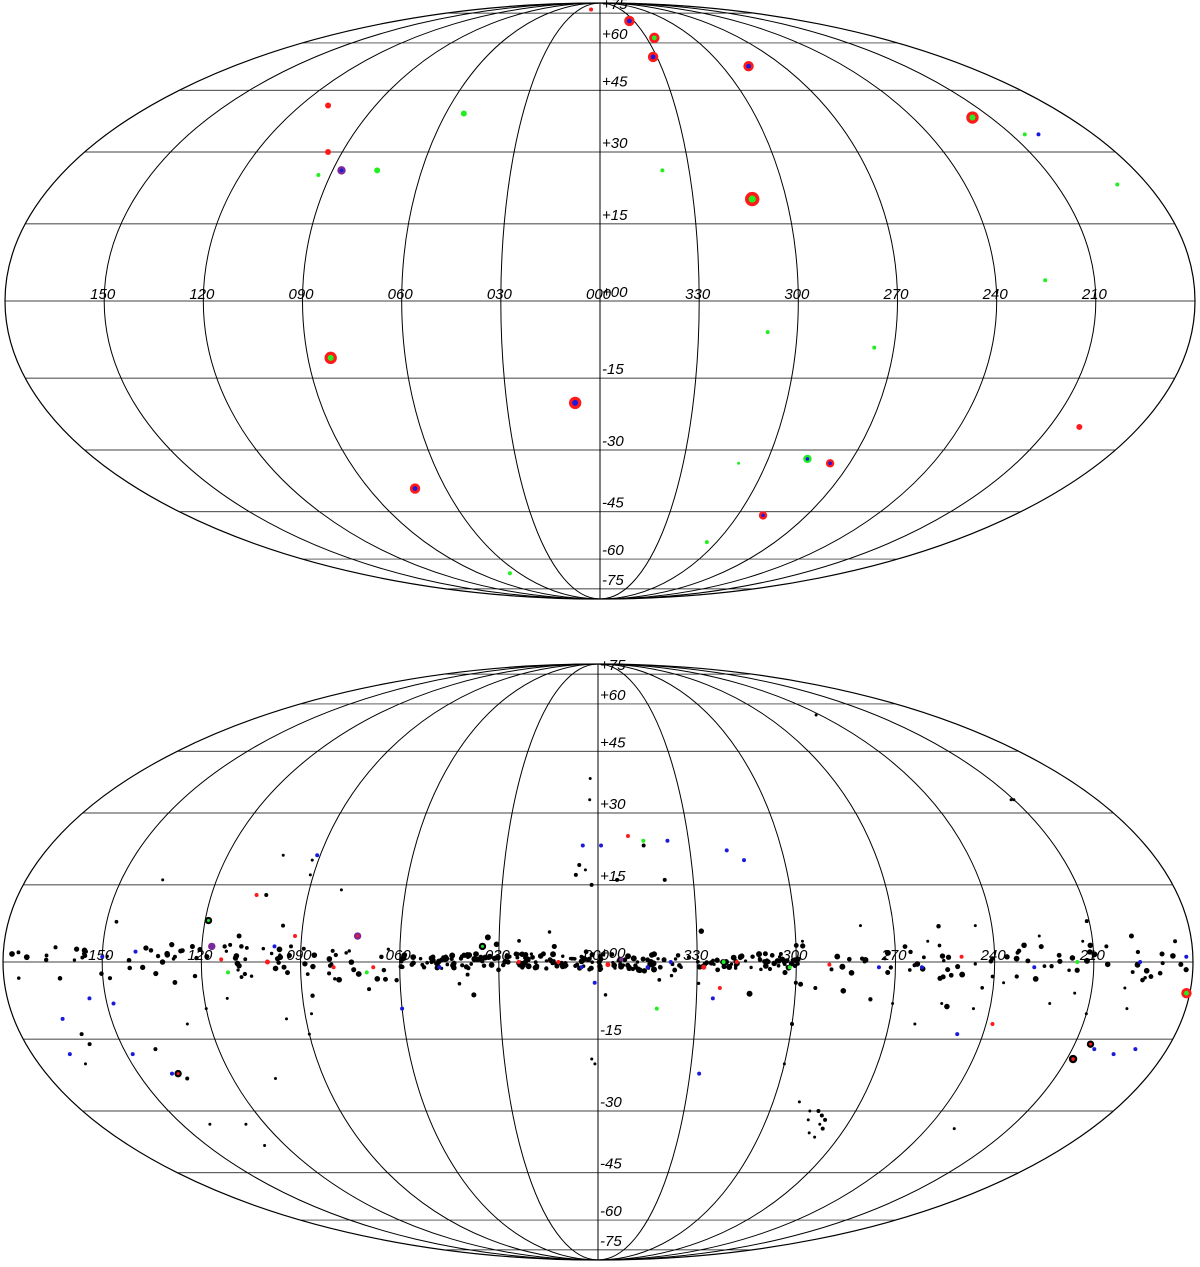 Image resolution: width=1200 pixels, height=1267 pixels. Describe the element at coordinates (613, 503) in the screenshot. I see `y-tick-label: -45` at that location.